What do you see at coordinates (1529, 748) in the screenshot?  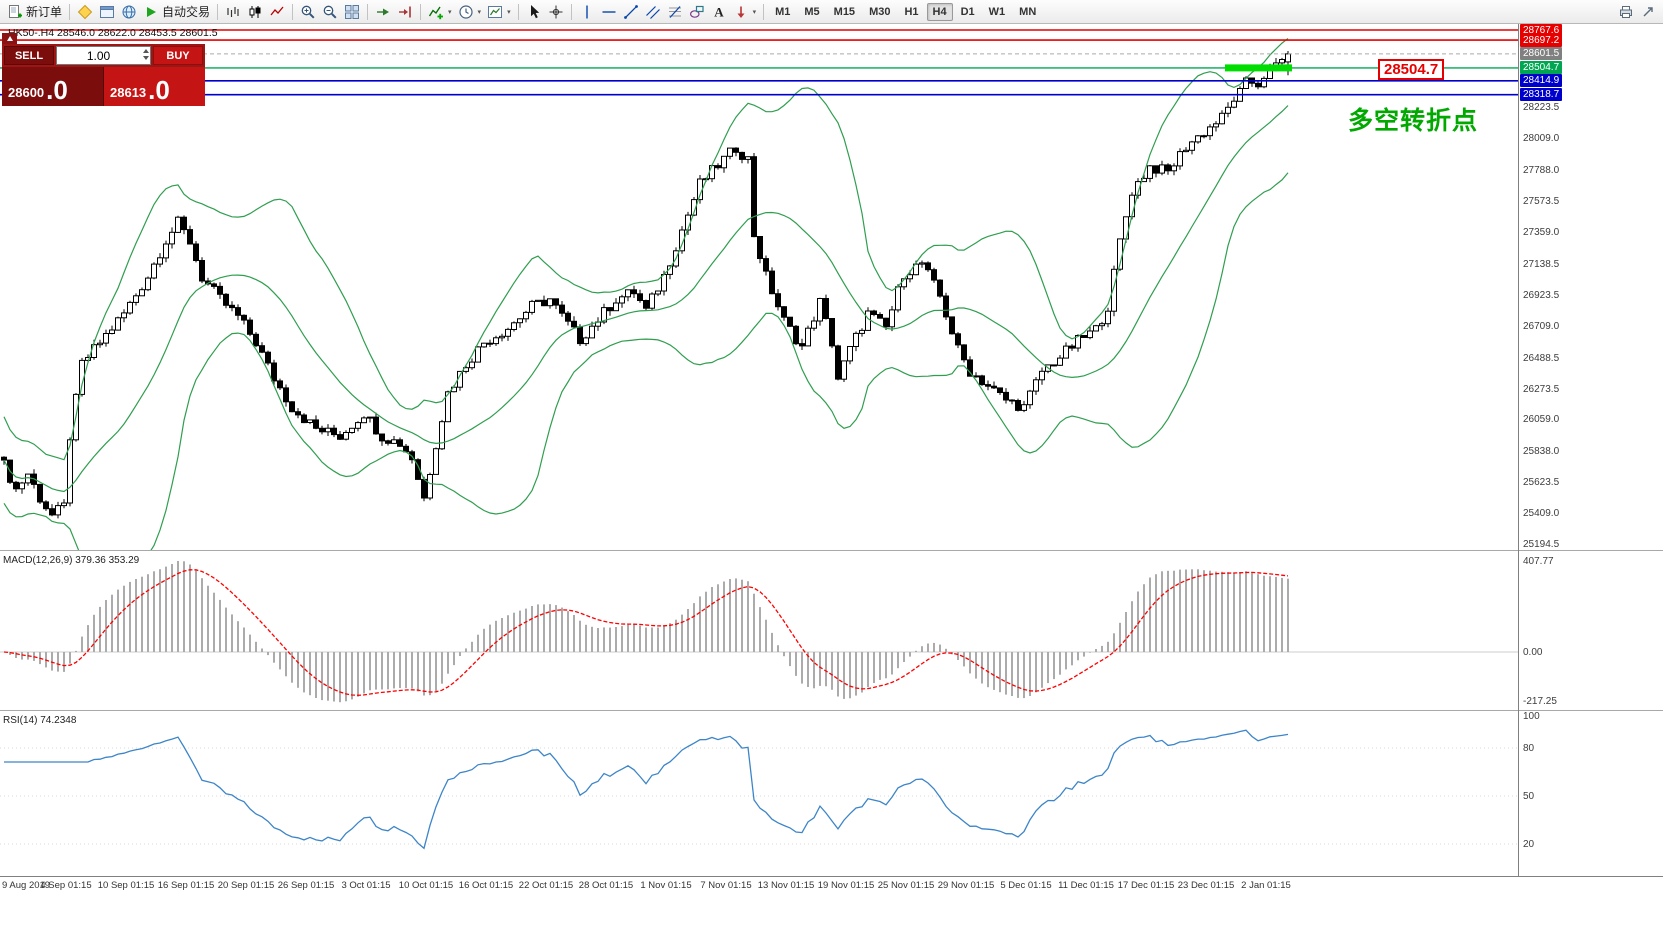 I see `rsi-axis-tick: 80` at bounding box center [1529, 748].